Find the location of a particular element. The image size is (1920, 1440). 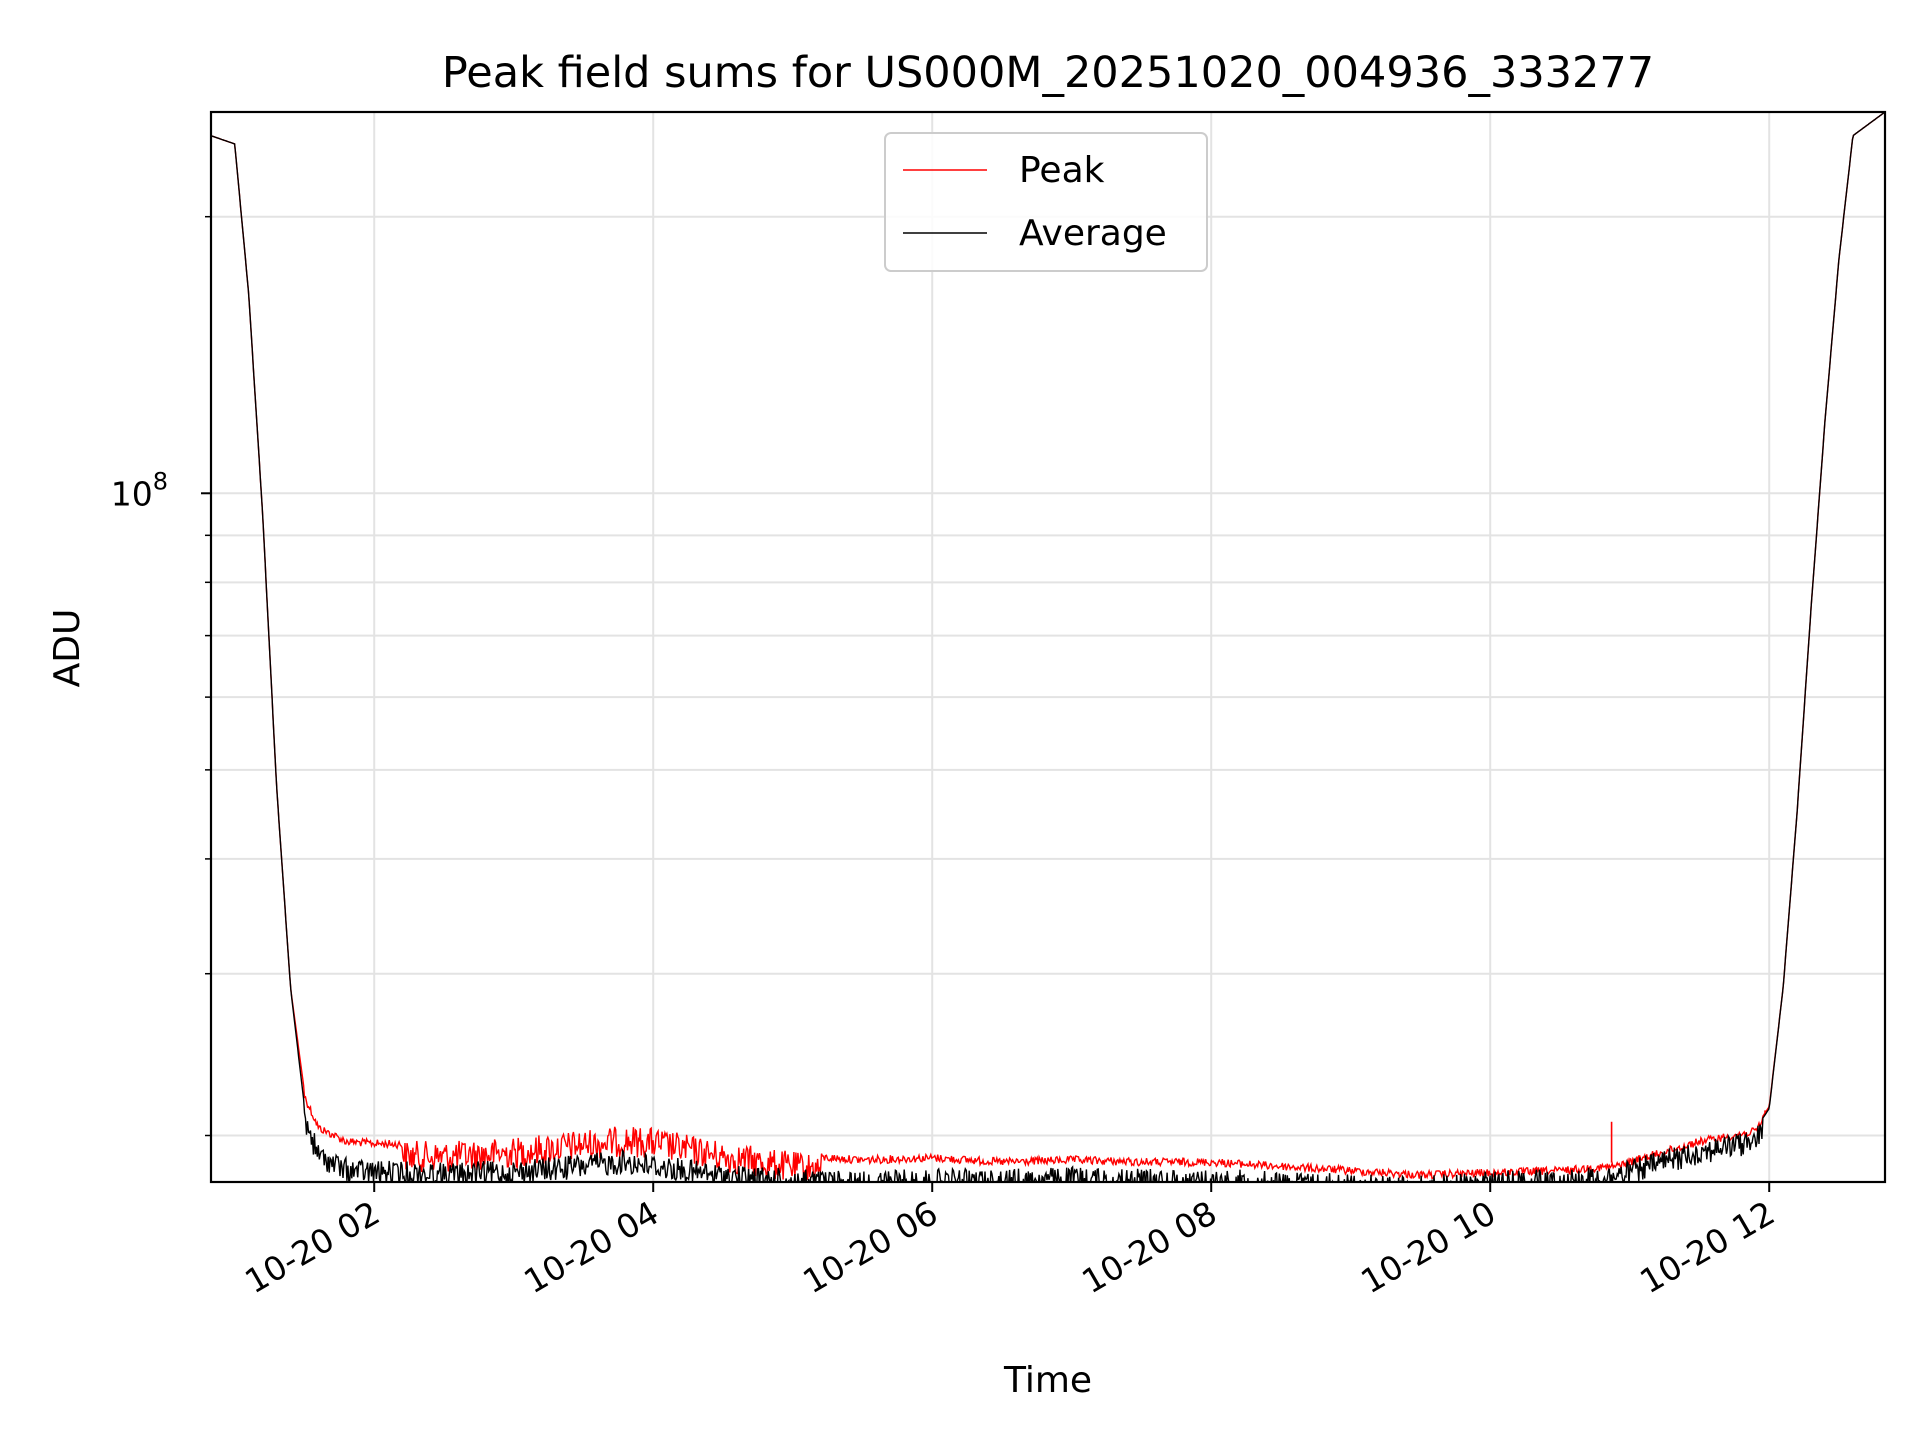

x-tick-label: 10-20 12 is located at coordinates (1707, 1247).